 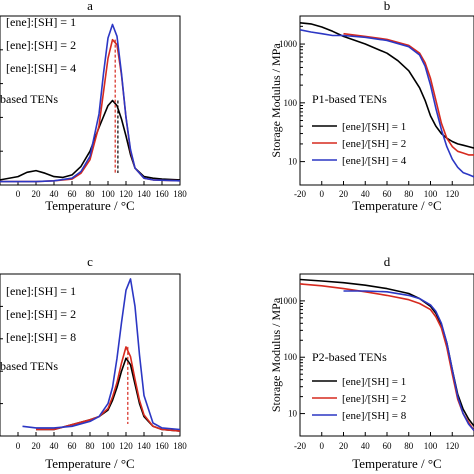 I want to click on series-title: P1-based TENs, so click(x=349, y=99).